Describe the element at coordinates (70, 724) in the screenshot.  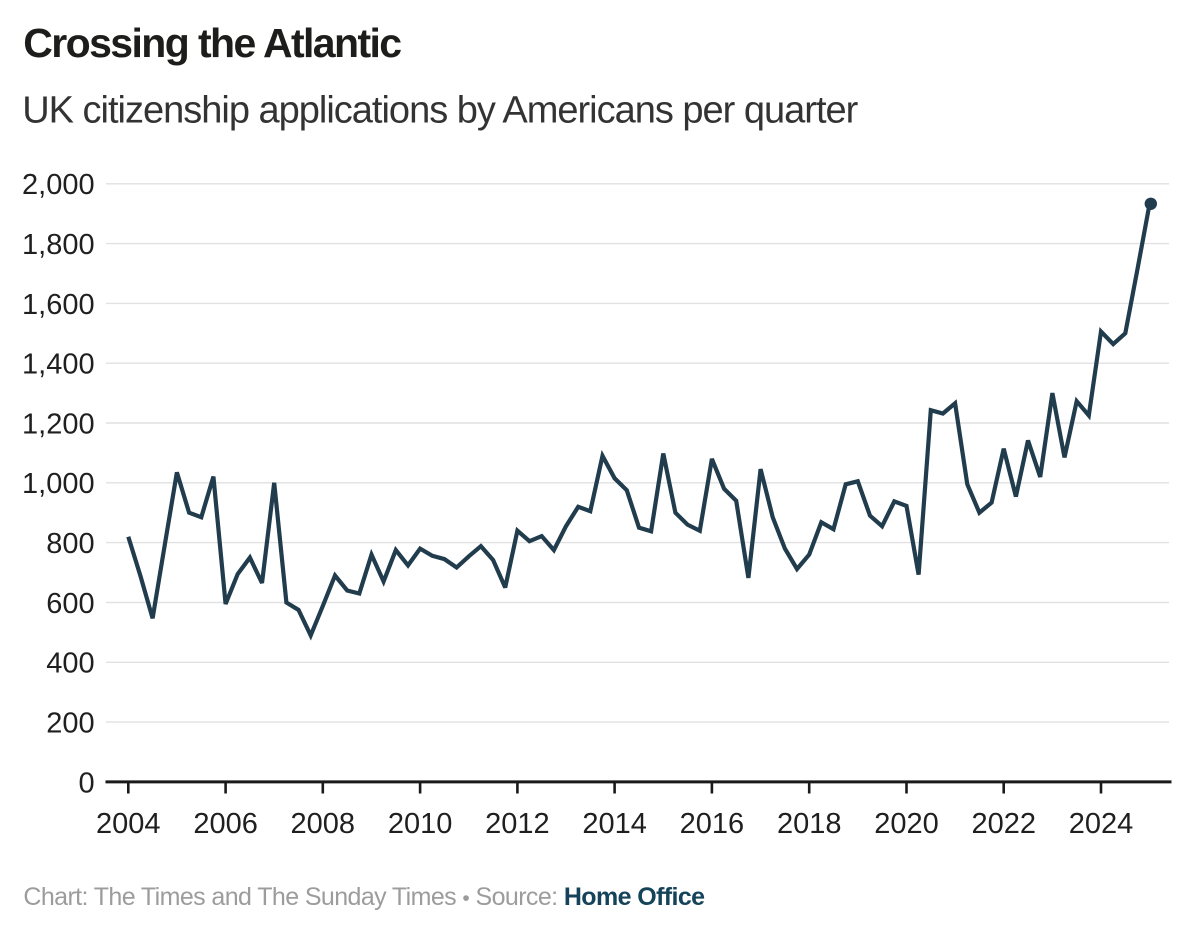
I see `svg-text: 200` at that location.